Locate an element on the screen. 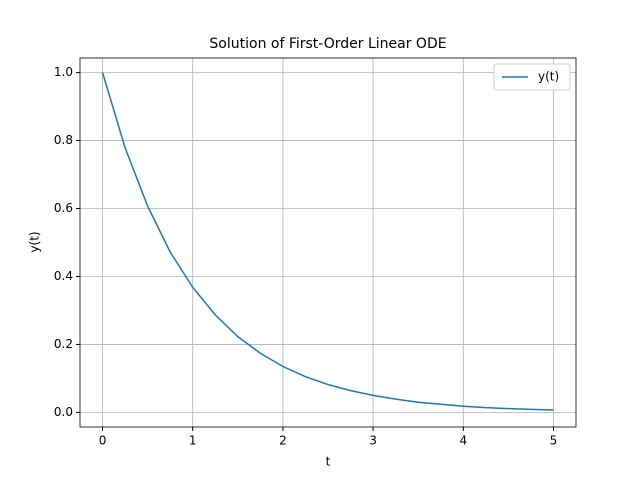 The height and width of the screenshot is (480, 640). chart-title: Solution of First-Order Linear ODE is located at coordinates (327, 44).